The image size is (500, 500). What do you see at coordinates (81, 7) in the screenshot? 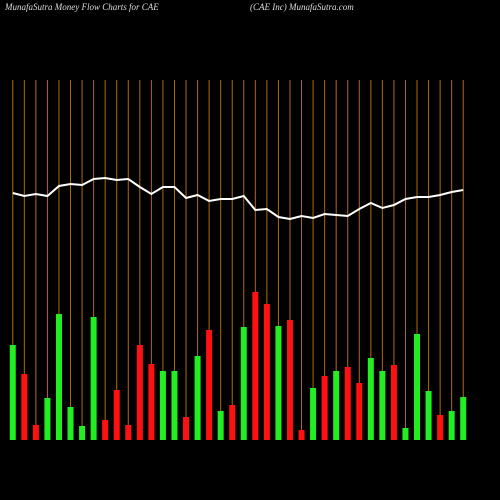
I see `chart-title: MunafaSutra Money Flow Charts for CAE` at bounding box center [81, 7].